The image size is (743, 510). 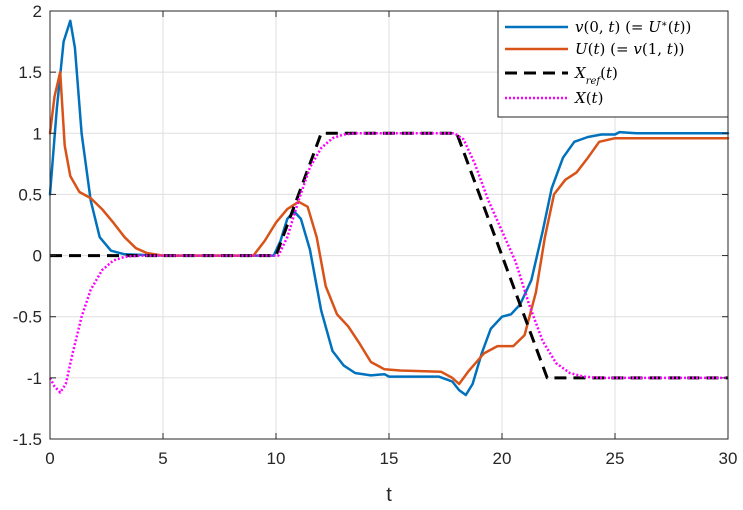 What do you see at coordinates (630, 49) in the screenshot?
I see `legend-label-u: U(t) (= v(1, t))` at bounding box center [630, 49].